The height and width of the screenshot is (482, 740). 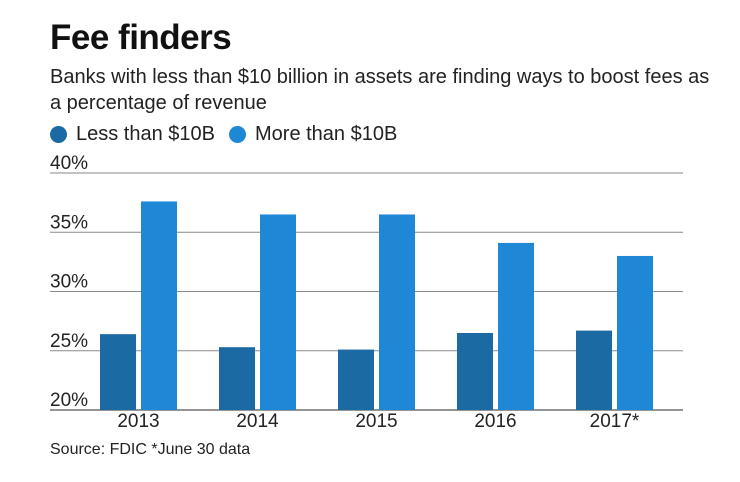 I want to click on source-note: Source: FDIC *June 30 data, so click(x=150, y=449).